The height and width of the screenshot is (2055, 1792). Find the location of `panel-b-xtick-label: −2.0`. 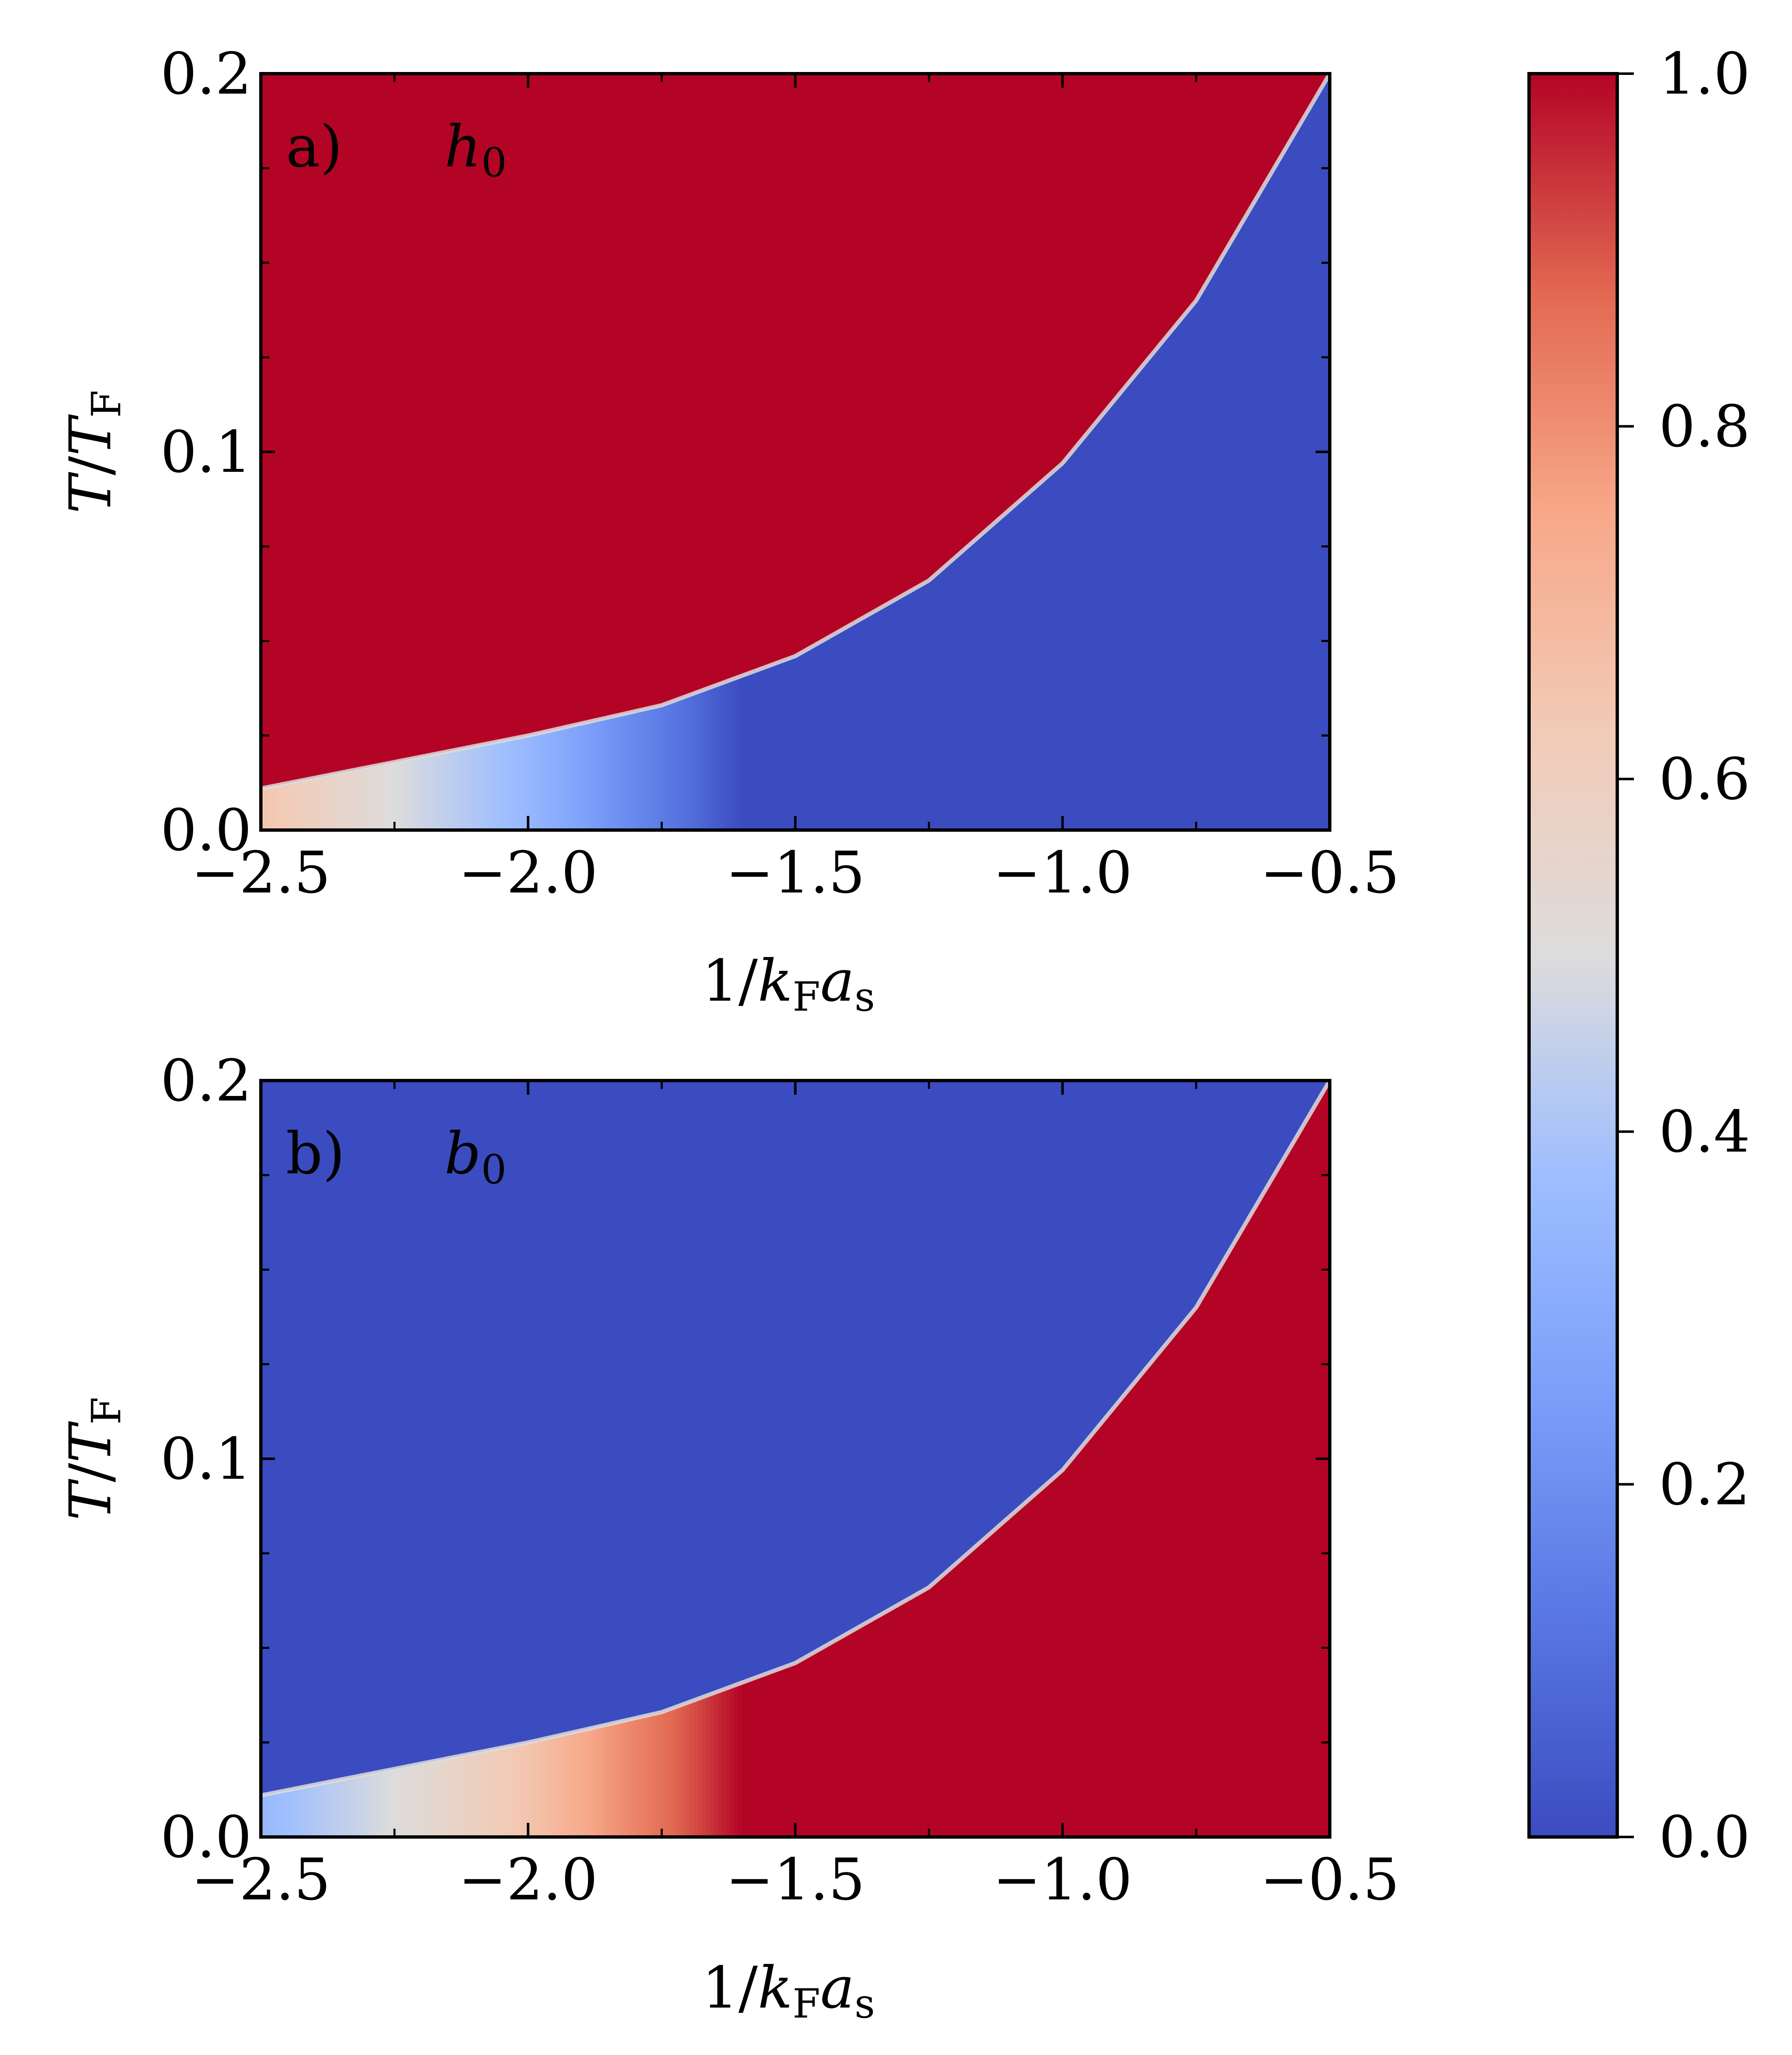

panel-b-xtick-label: −2.0 is located at coordinates (528, 1879).